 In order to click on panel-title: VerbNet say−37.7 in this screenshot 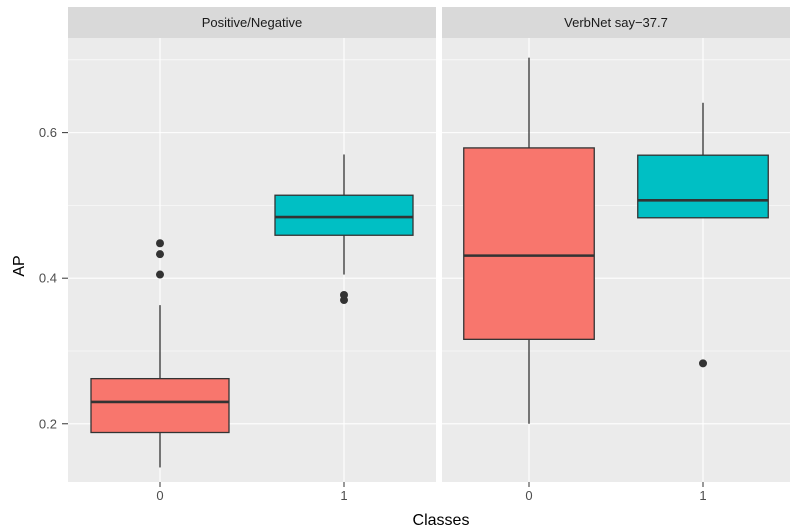, I will do `click(616, 22)`.